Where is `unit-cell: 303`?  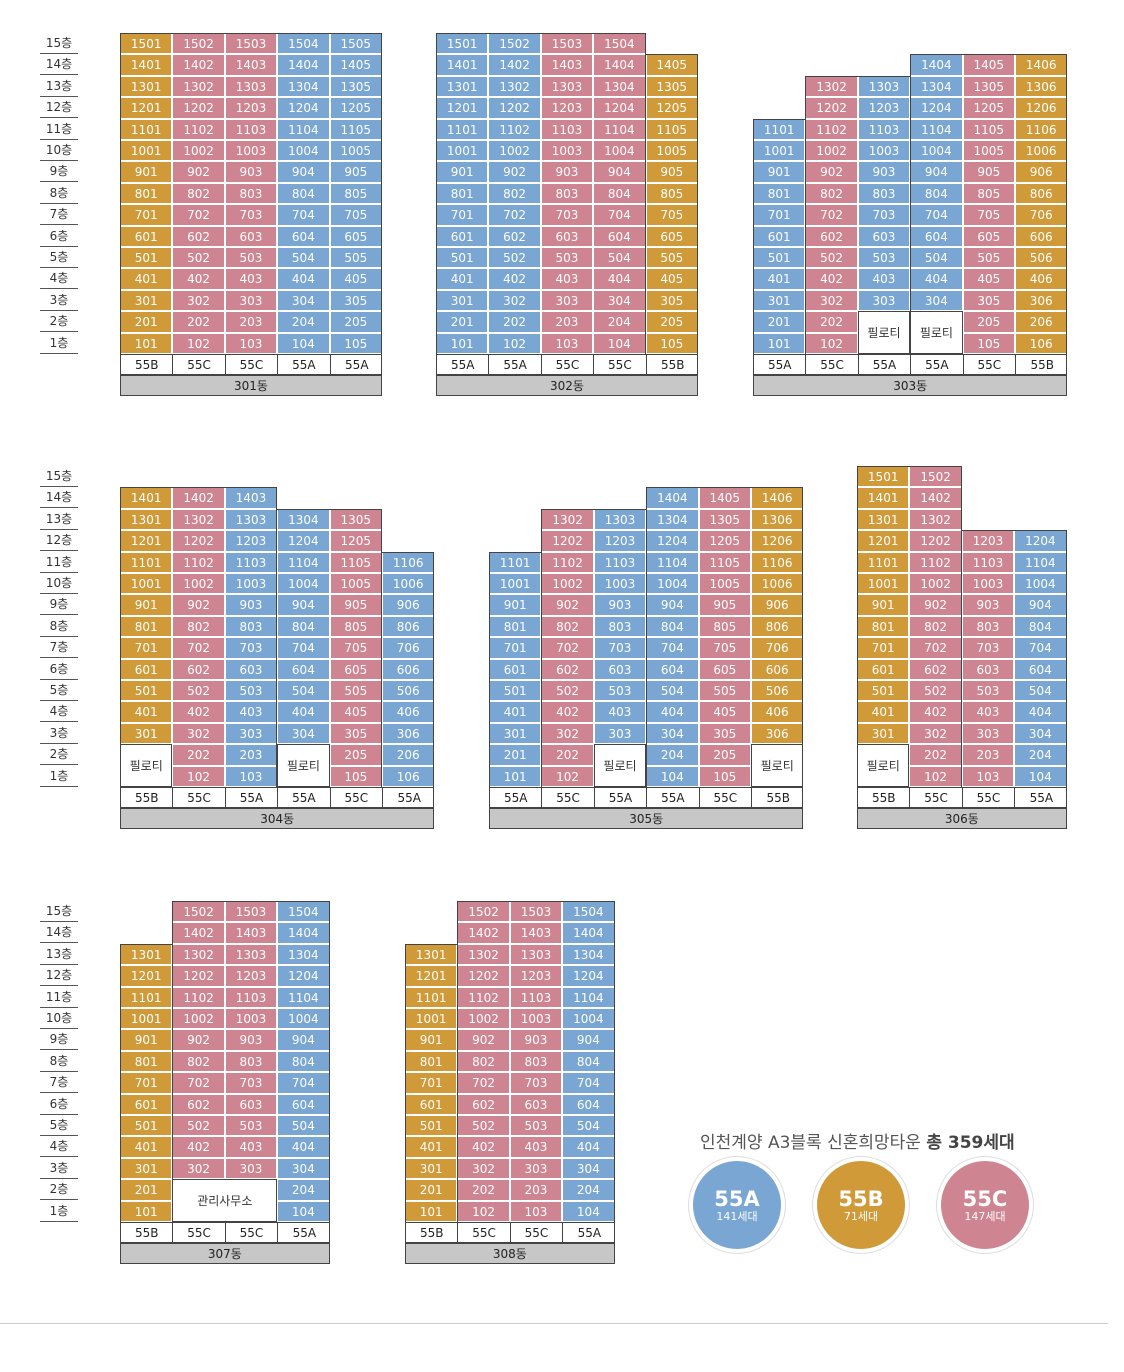 unit-cell: 303 is located at coordinates (251, 1168).